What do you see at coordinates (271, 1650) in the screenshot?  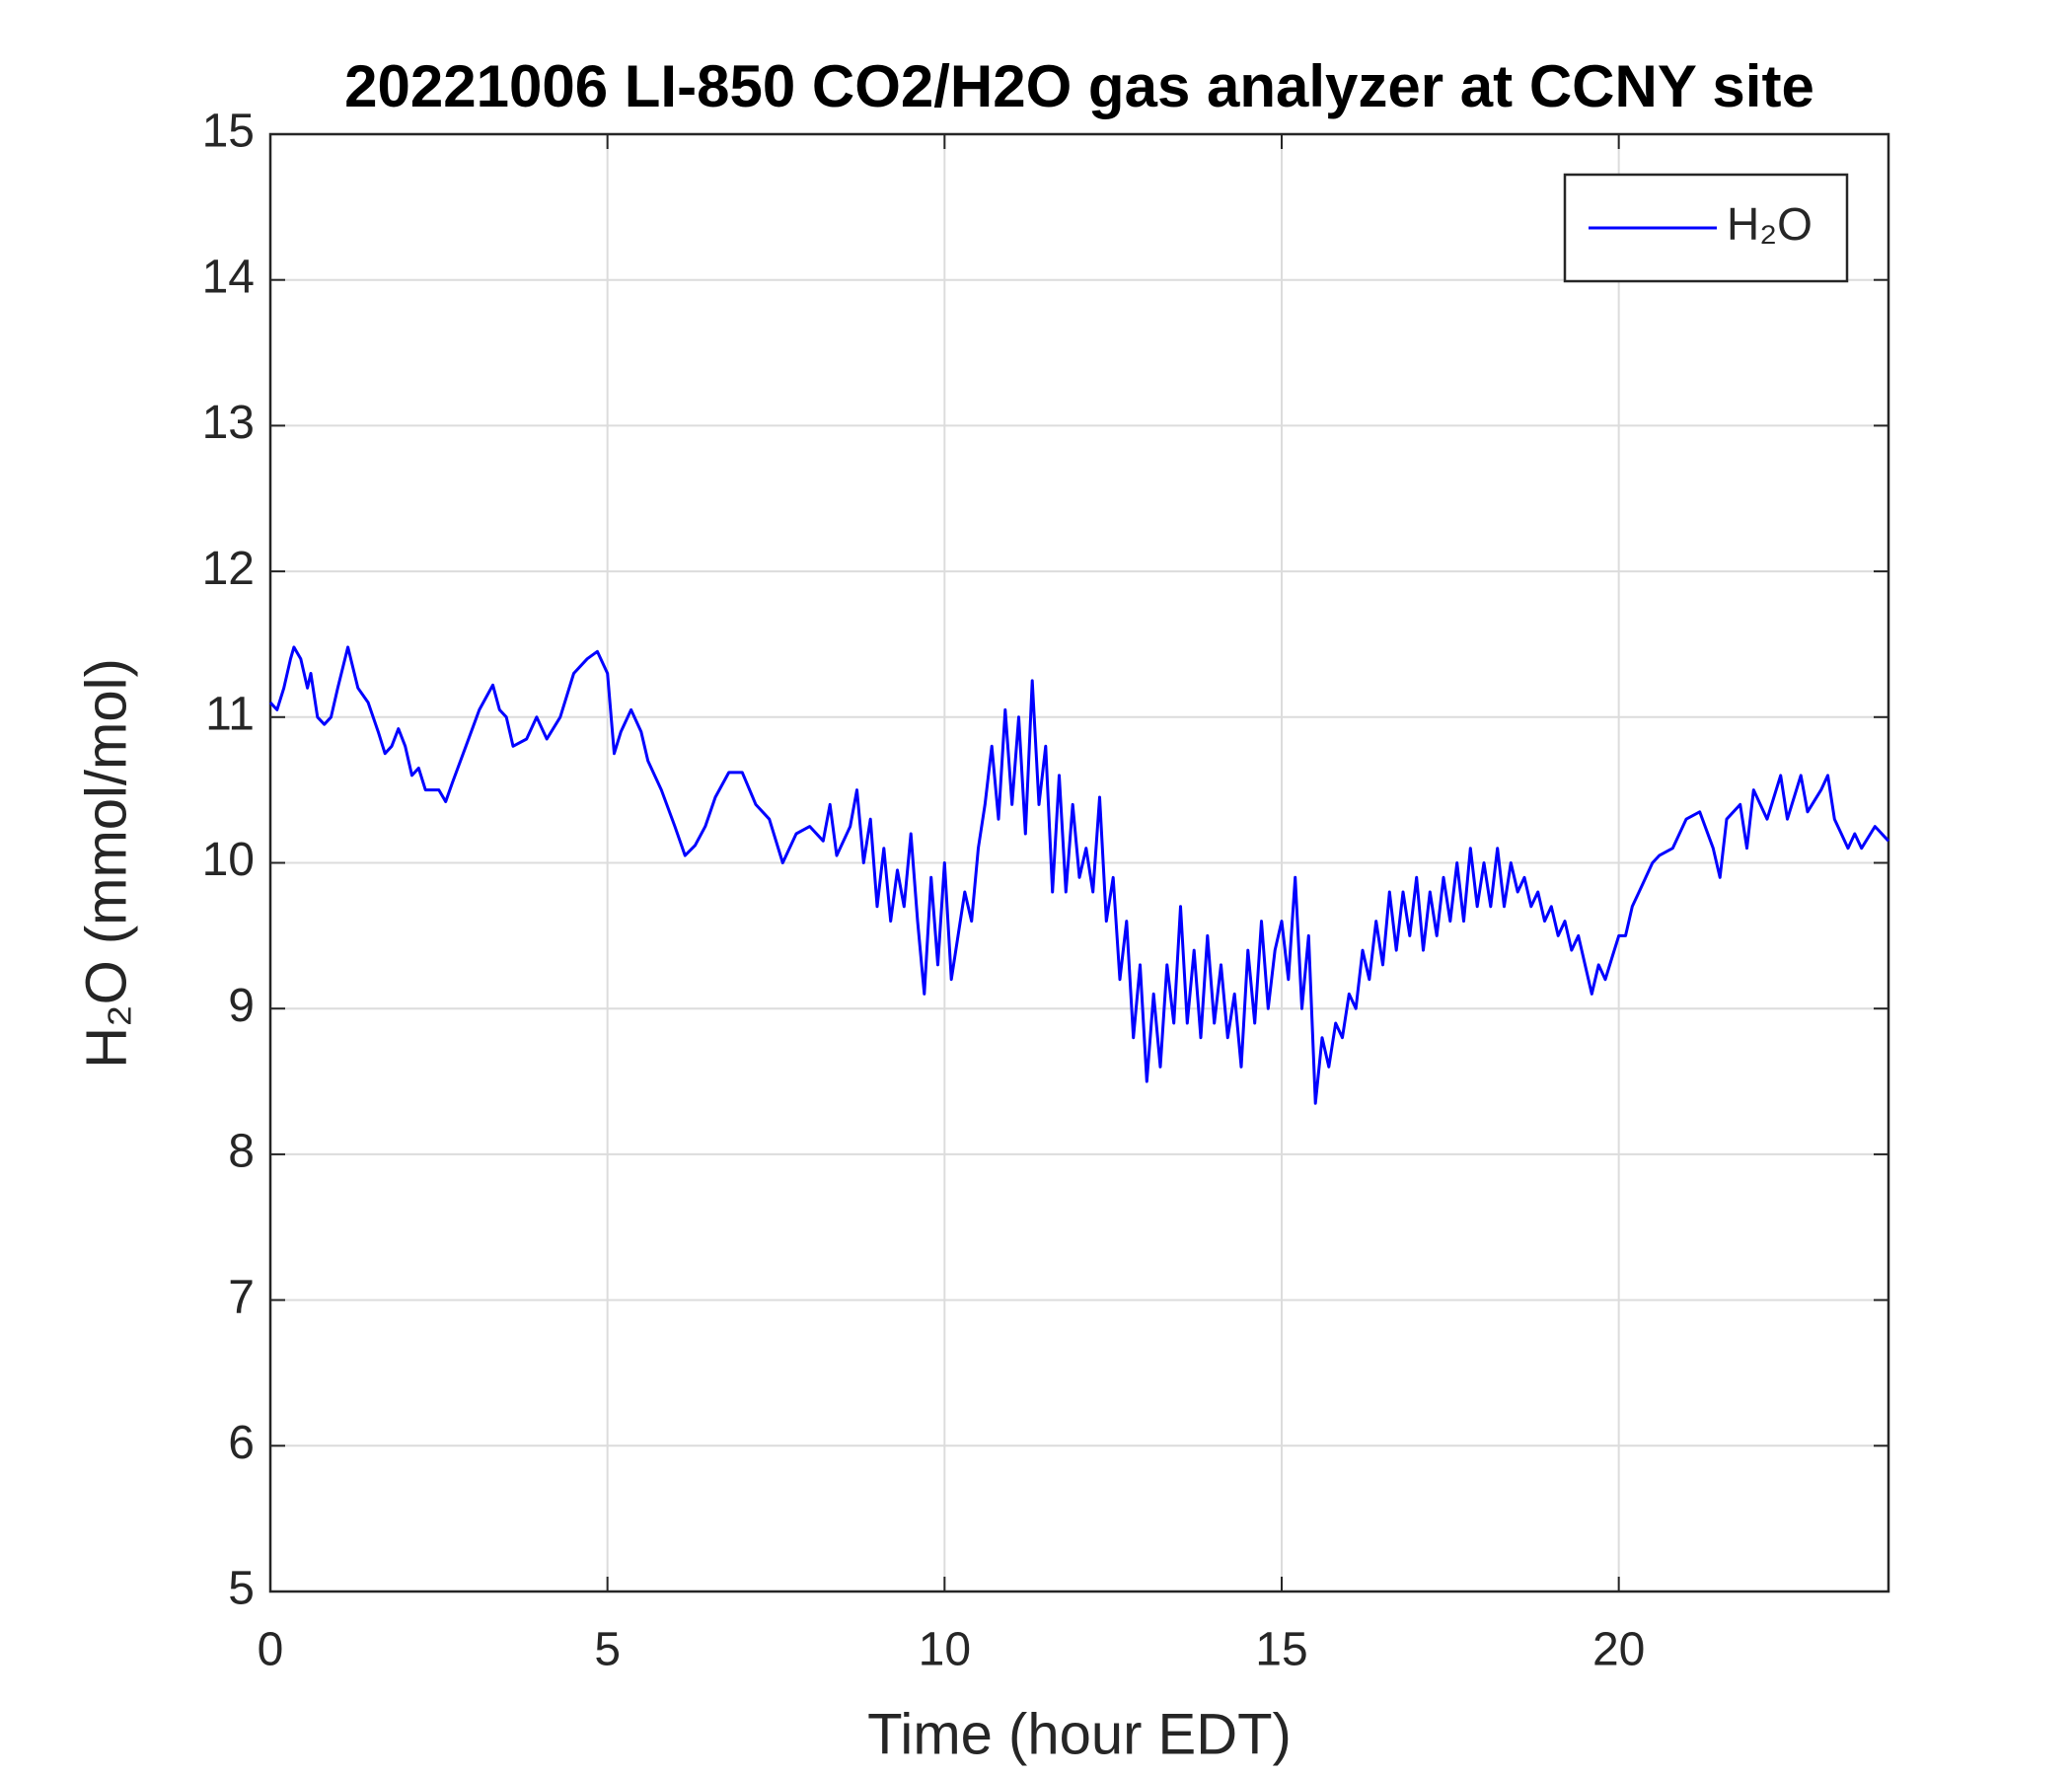 I see `x-tick-label: 0` at bounding box center [271, 1650].